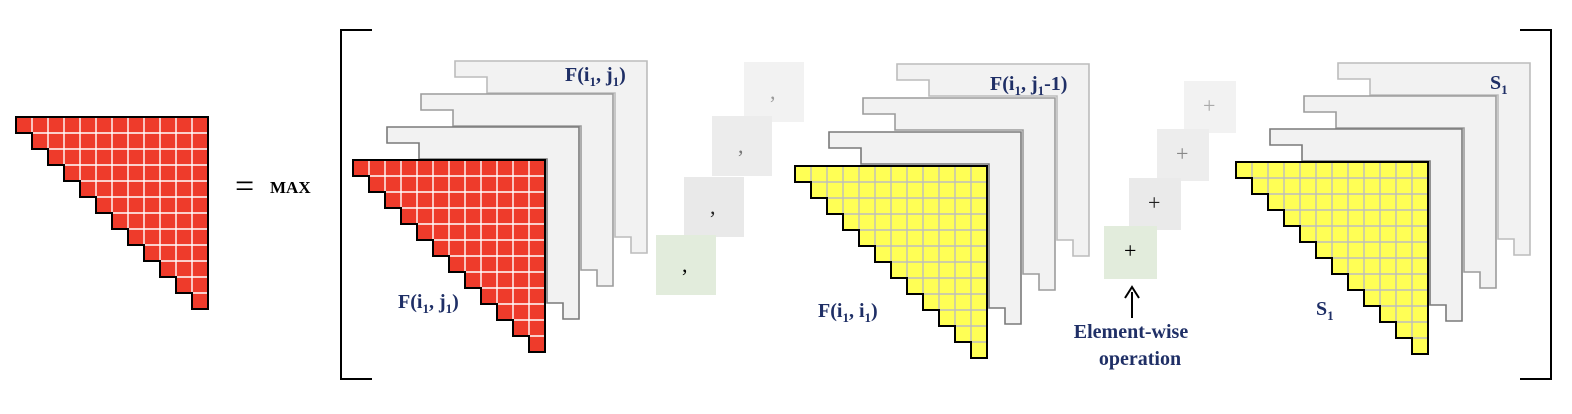 Image resolution: width=1572 pixels, height=414 pixels. I want to click on label-front-yellow-2: S1, so click(1325, 310).